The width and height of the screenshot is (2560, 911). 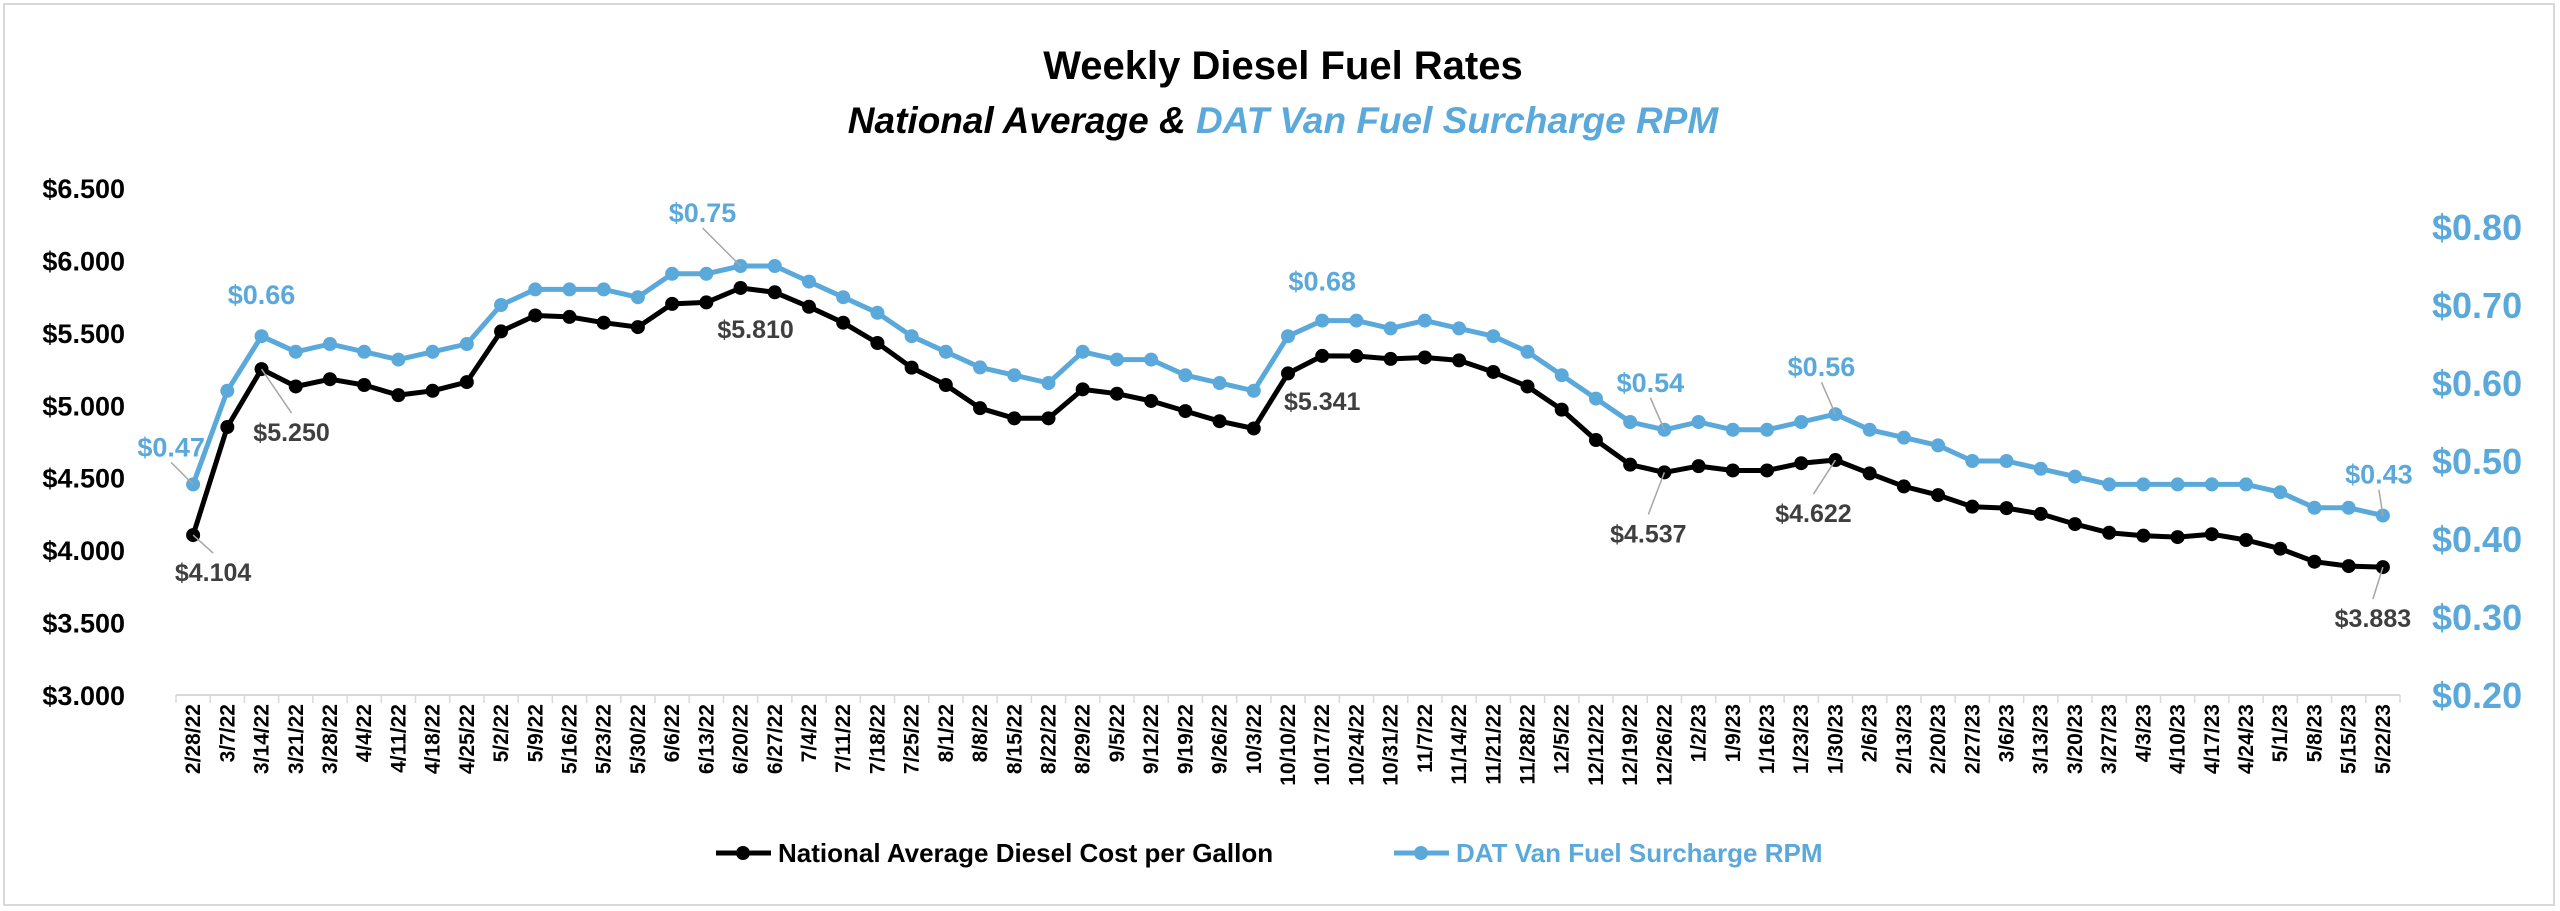 What do you see at coordinates (296, 739) in the screenshot?
I see `x-tick-label: 3/21/22` at bounding box center [296, 739].